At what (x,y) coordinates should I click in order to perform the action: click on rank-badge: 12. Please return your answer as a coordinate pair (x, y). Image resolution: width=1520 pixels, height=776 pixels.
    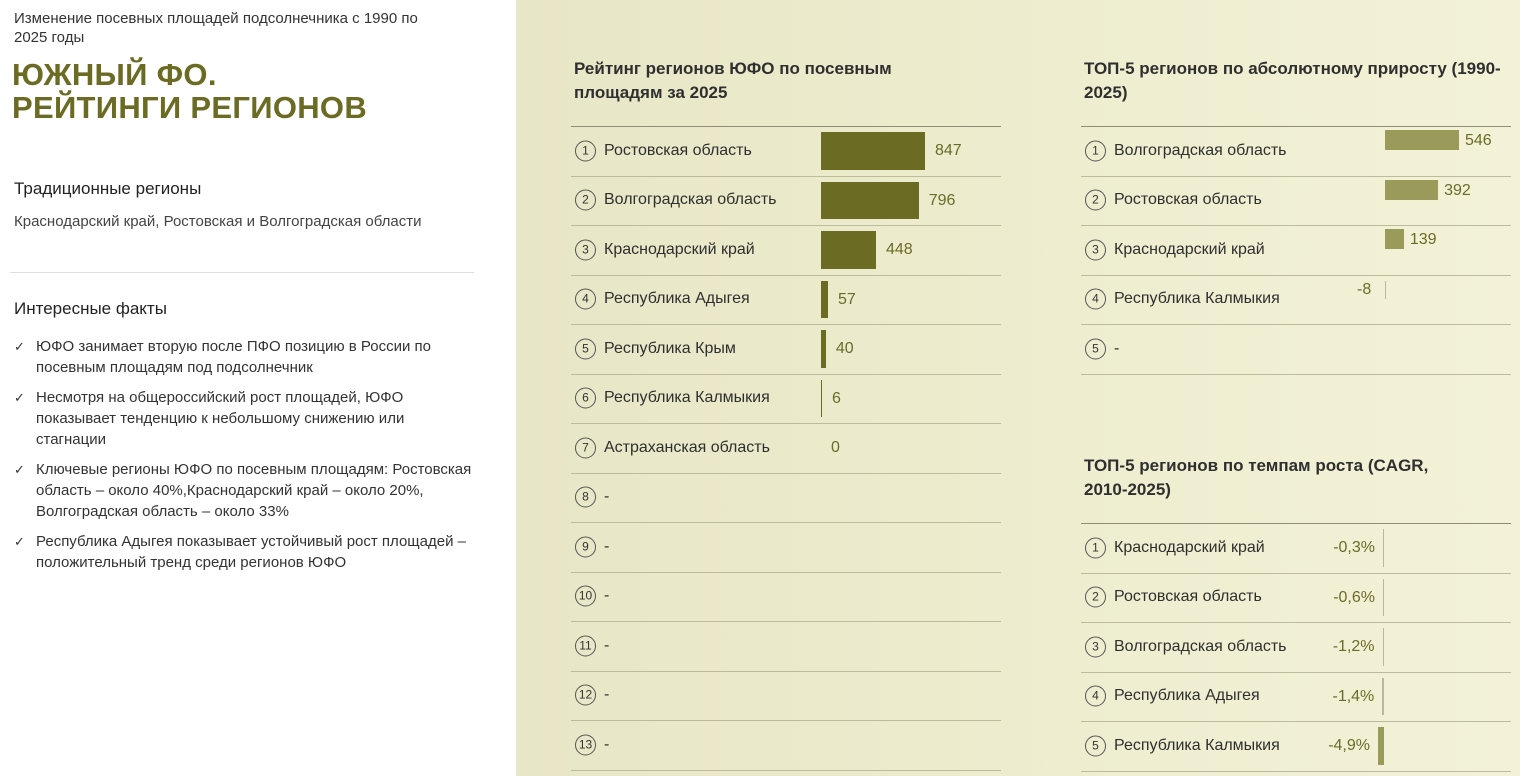
    Looking at the image, I should click on (585, 695).